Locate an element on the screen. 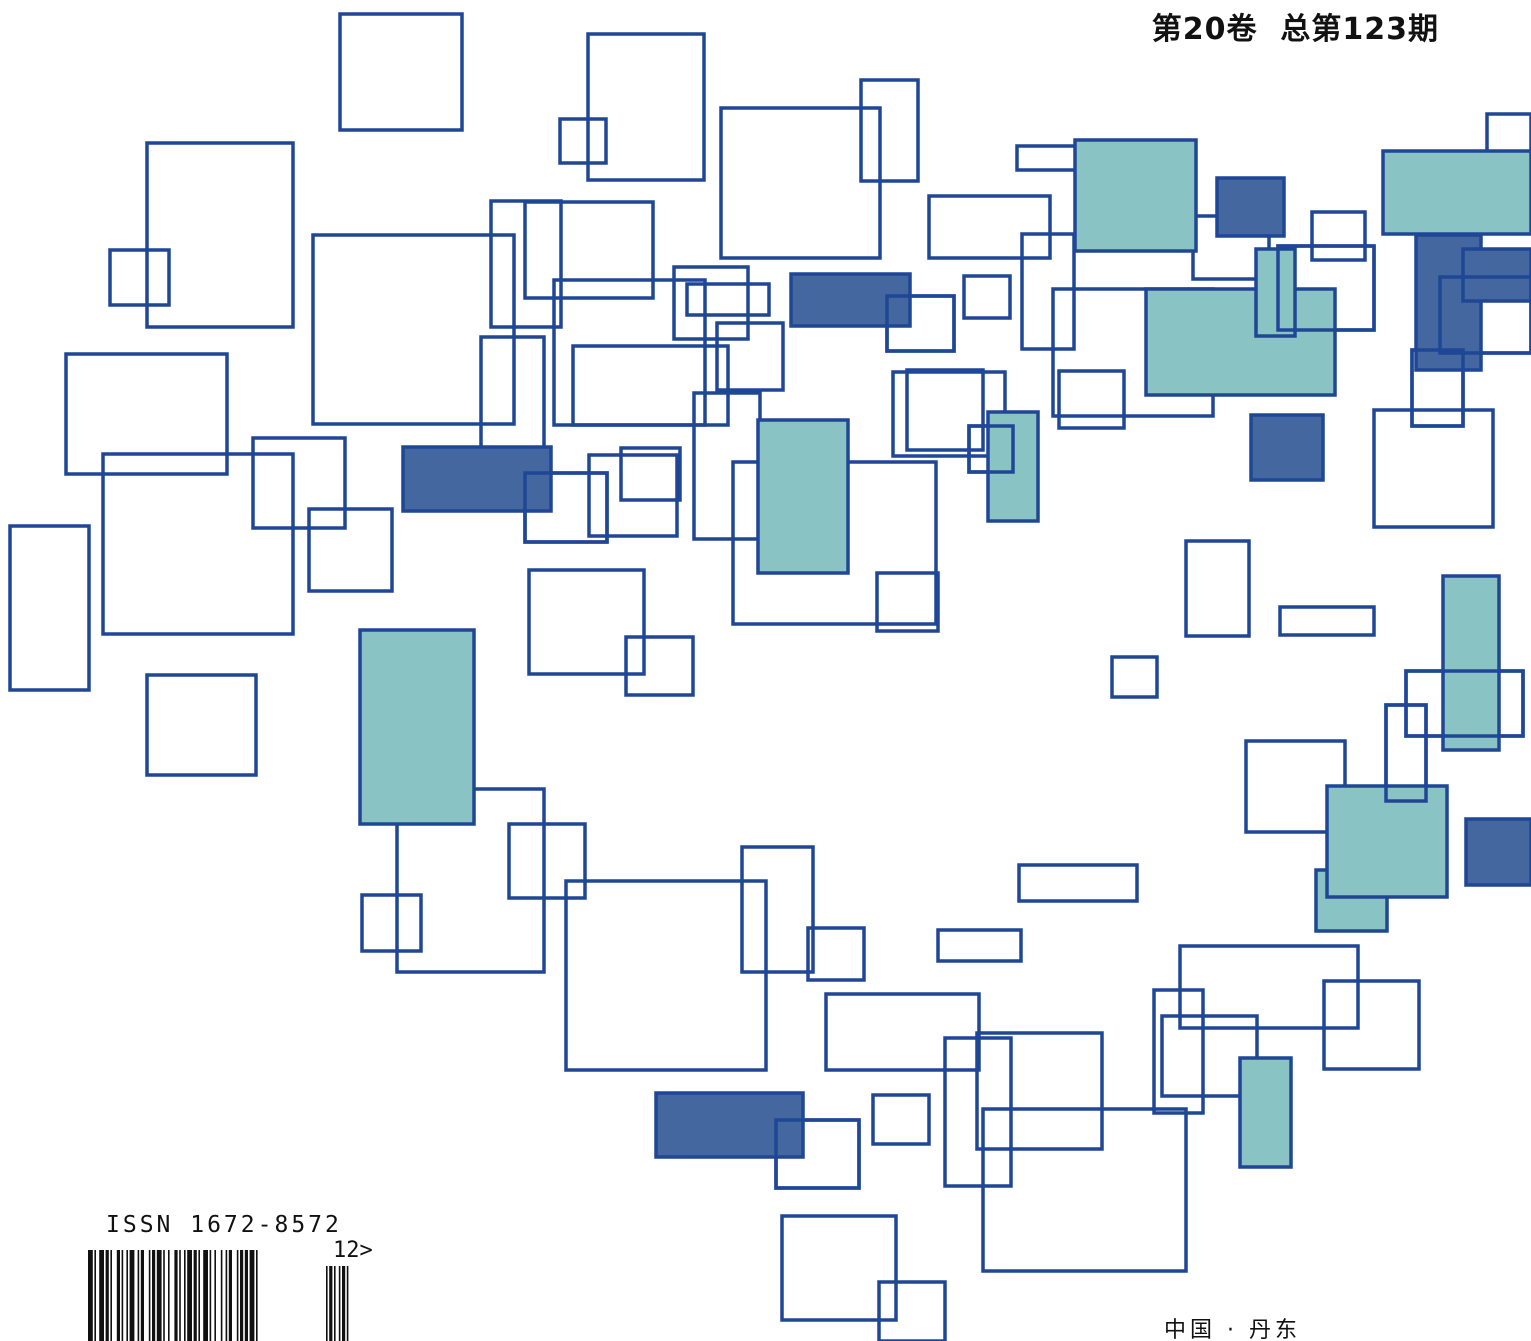 The width and height of the screenshot is (1531, 1341). issn-barcode-block: ISSN 1672-8572 12> is located at coordinates (236, 1276).